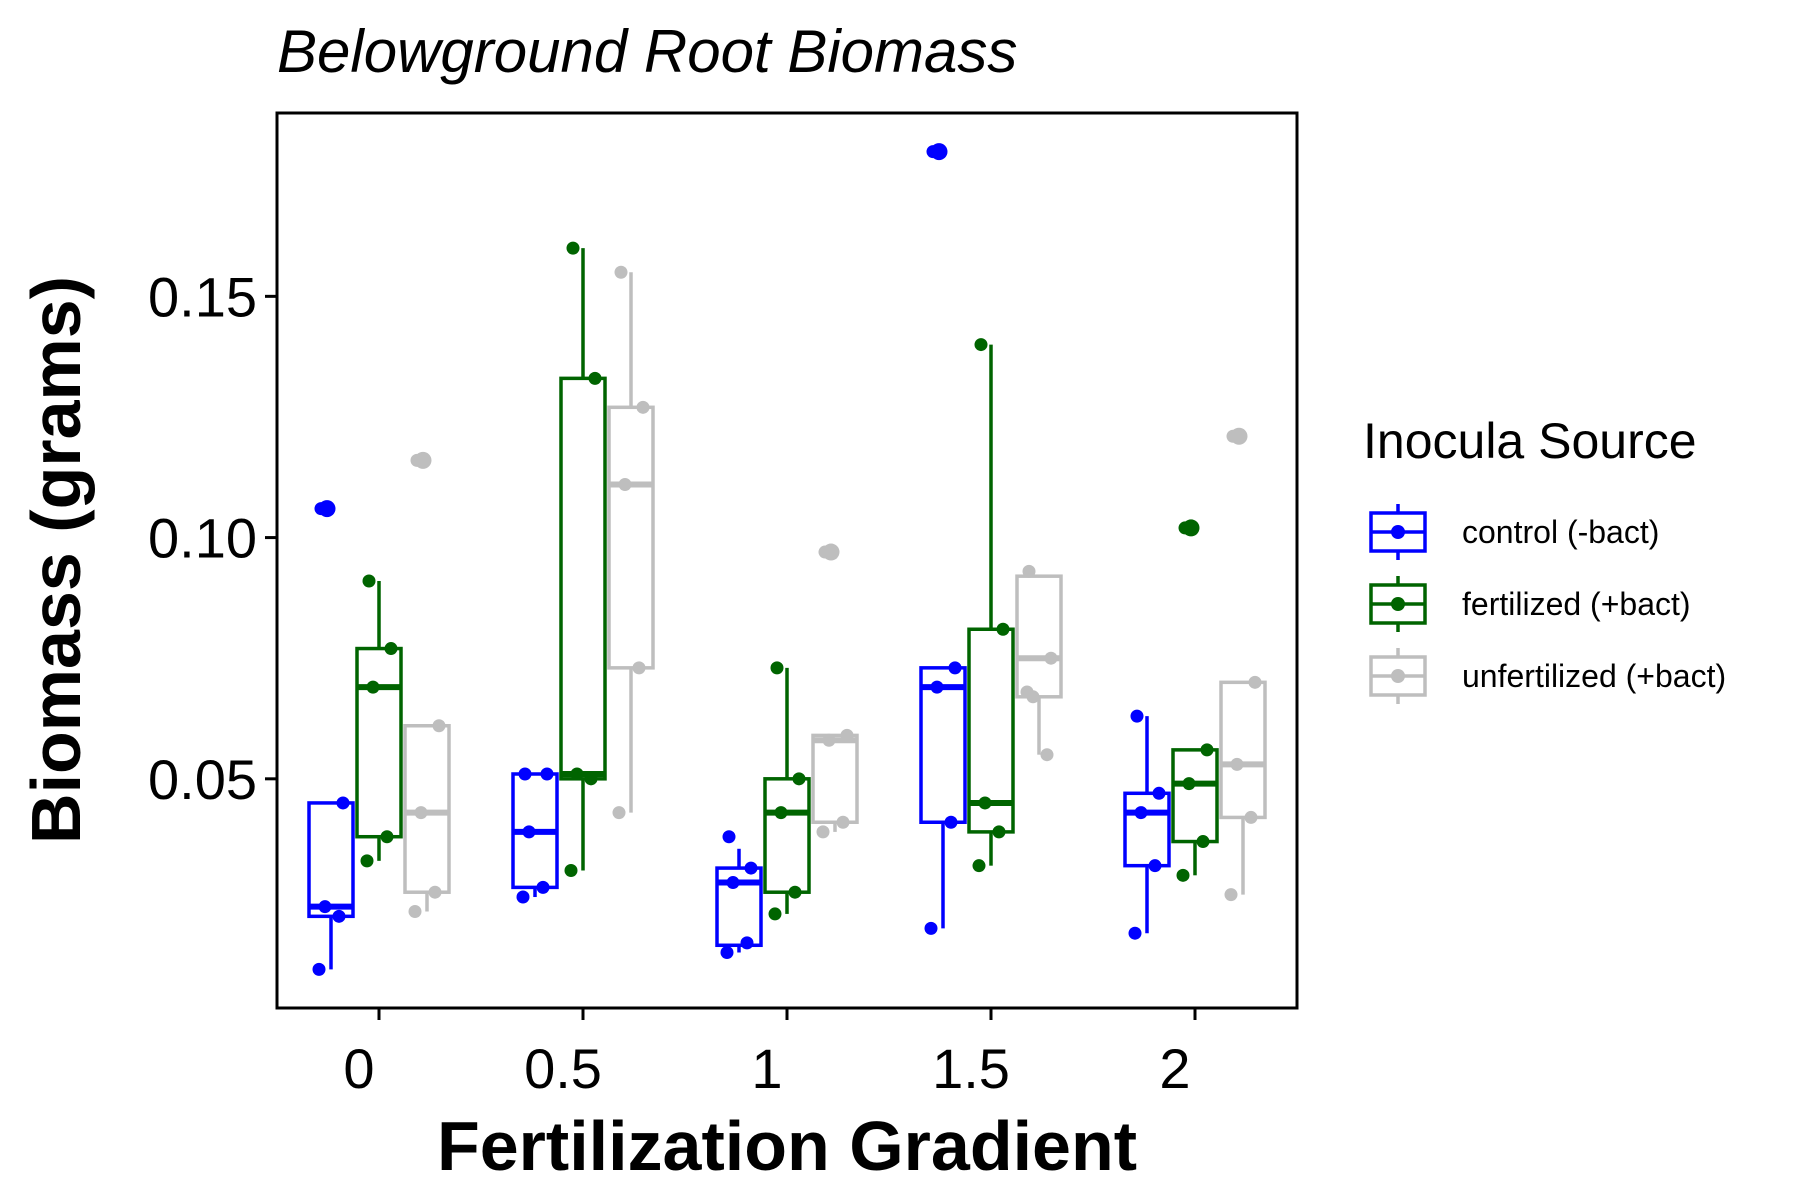  What do you see at coordinates (56, 560) in the screenshot?
I see `y-axis-title: Biomass (grams)` at bounding box center [56, 560].